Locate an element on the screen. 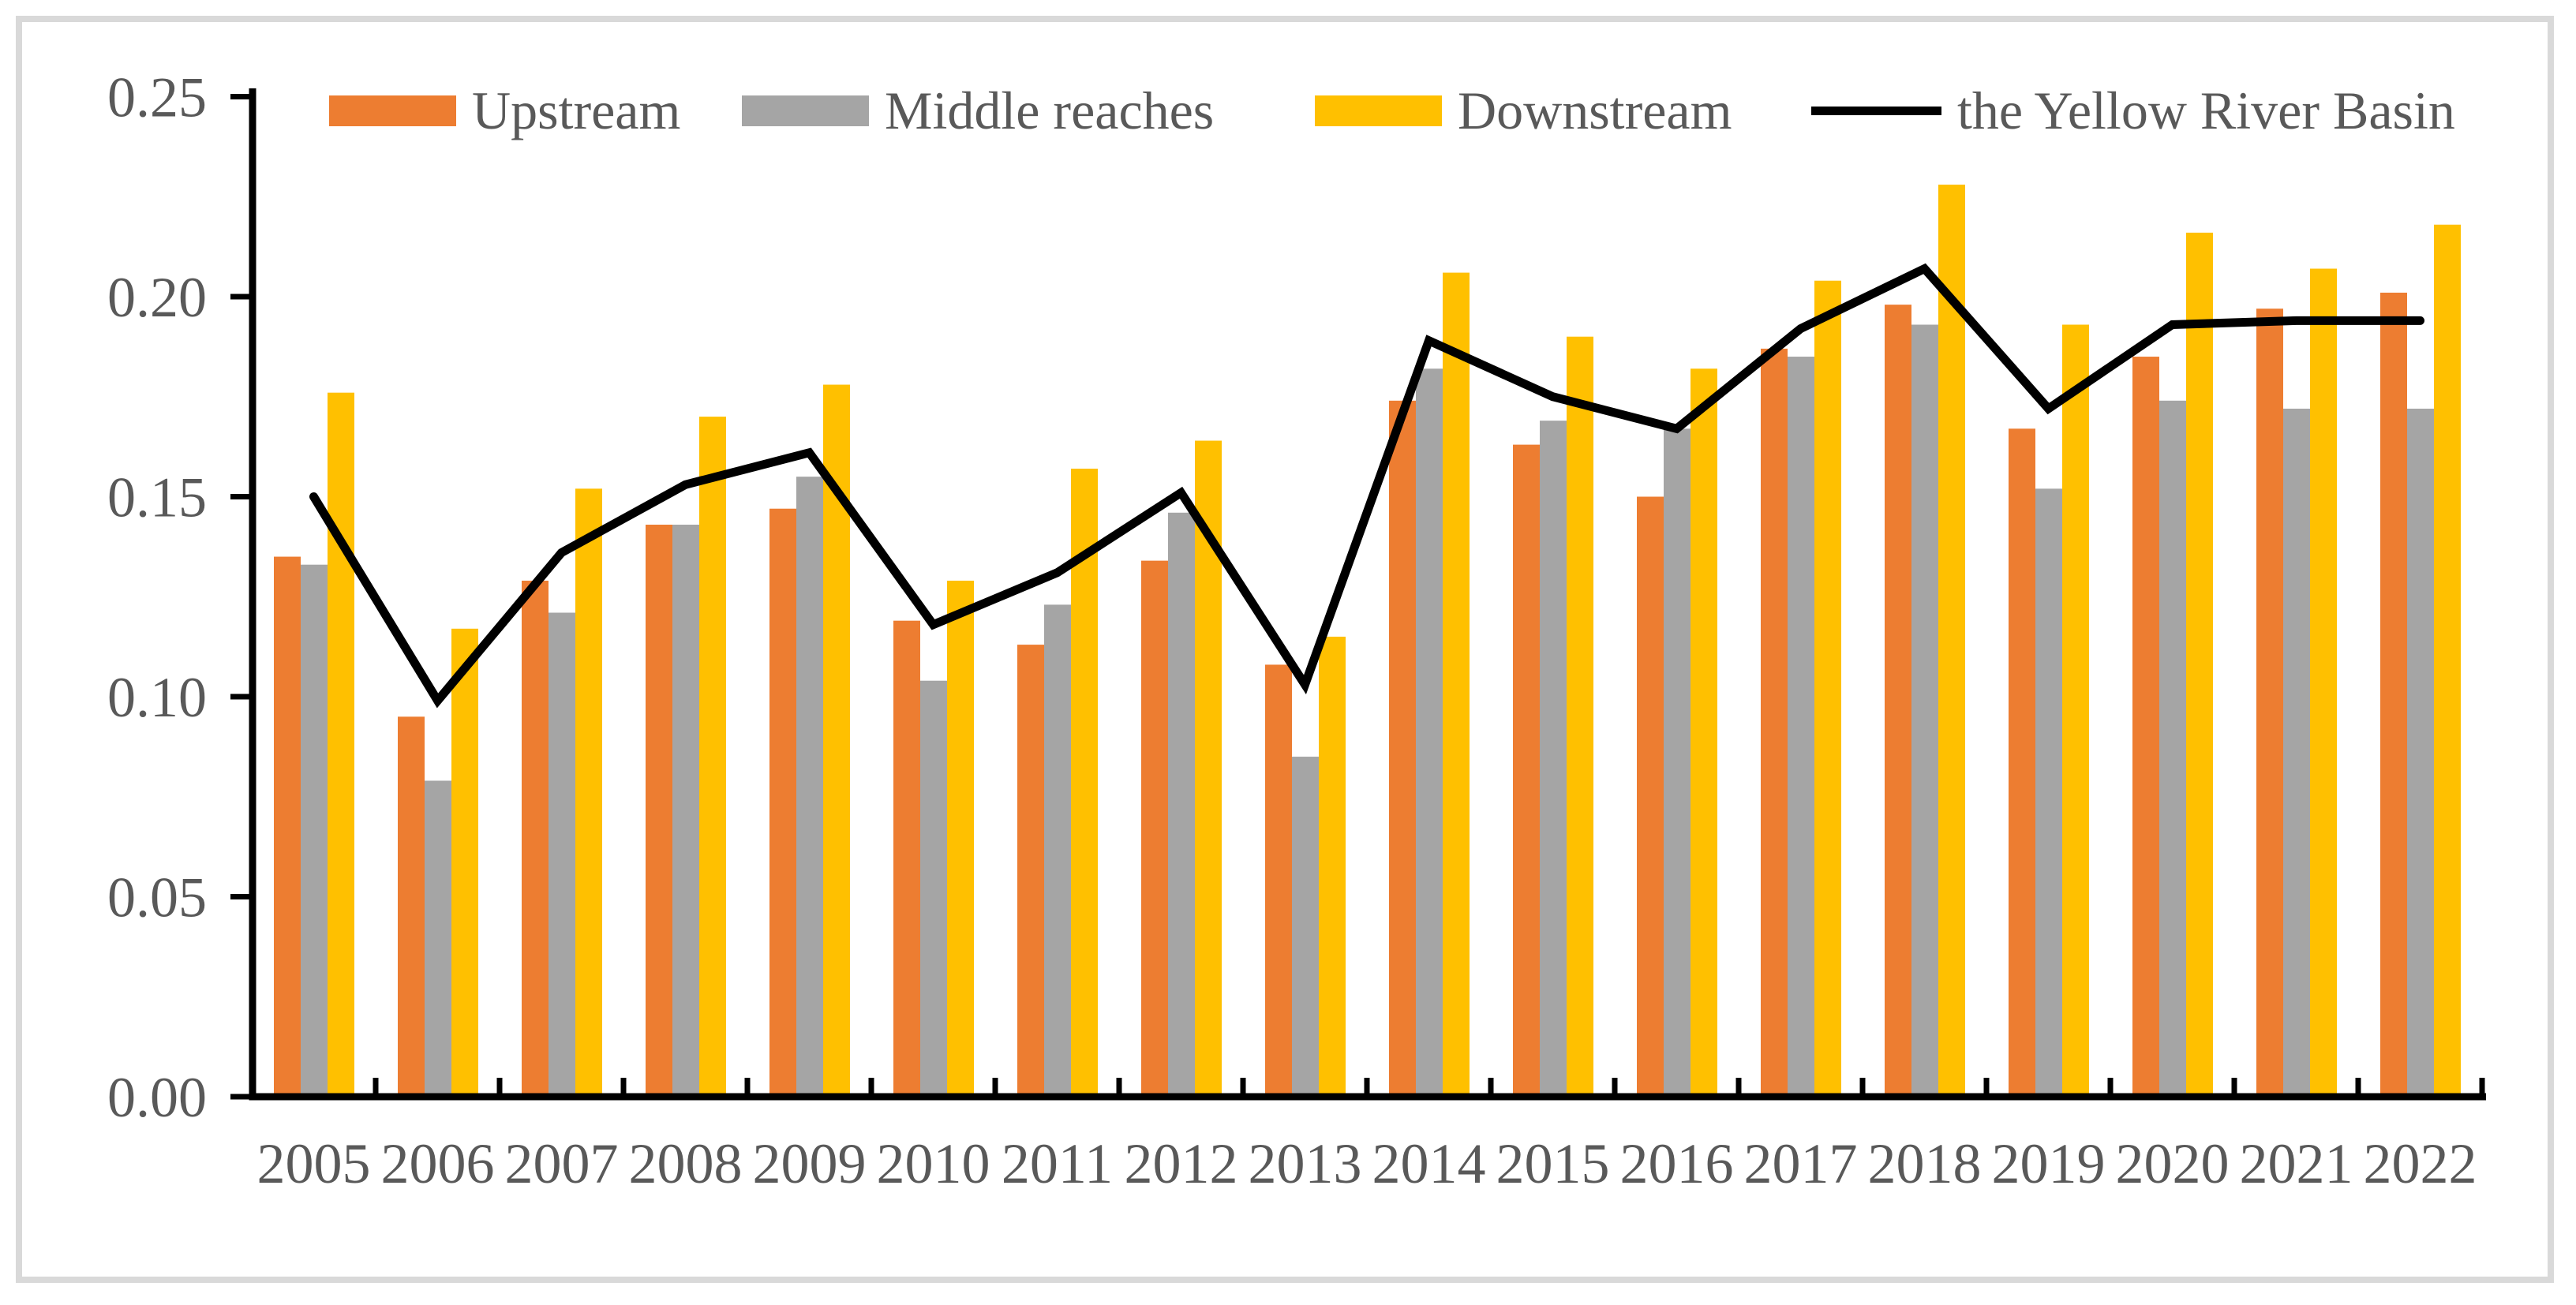 Image resolution: width=2576 pixels, height=1305 pixels. bar-upstream-2009 is located at coordinates (782, 802).